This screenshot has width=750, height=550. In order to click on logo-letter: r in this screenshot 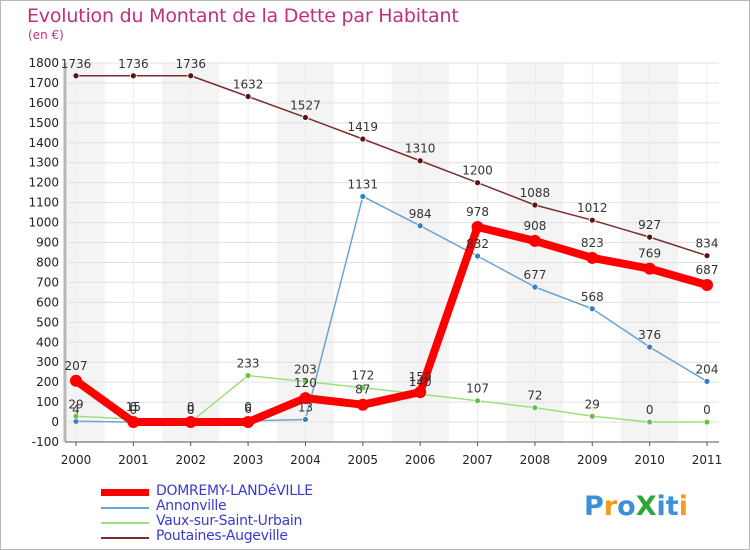, I will do `click(610, 506)`.